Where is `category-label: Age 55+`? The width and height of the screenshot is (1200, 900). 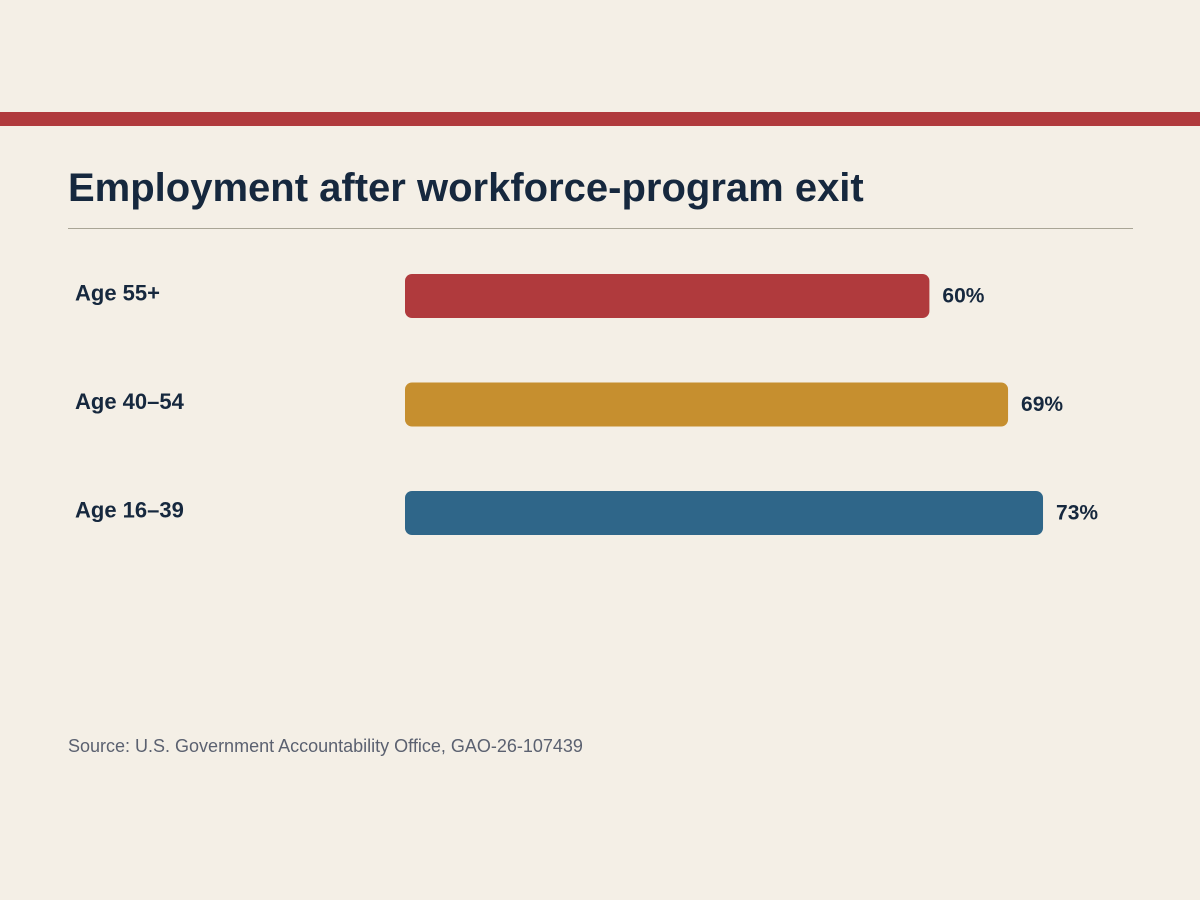 category-label: Age 55+ is located at coordinates (117, 293).